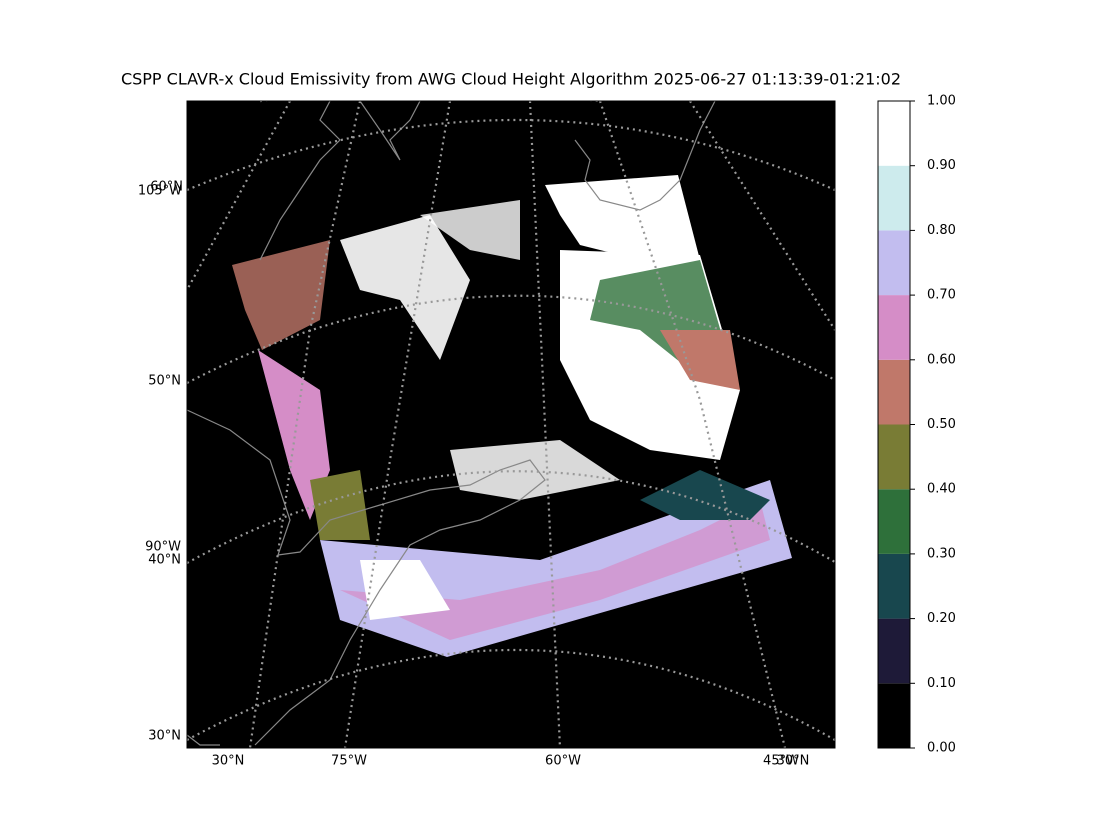  I want to click on colorbar-tick-label: 0.30, so click(941, 553).